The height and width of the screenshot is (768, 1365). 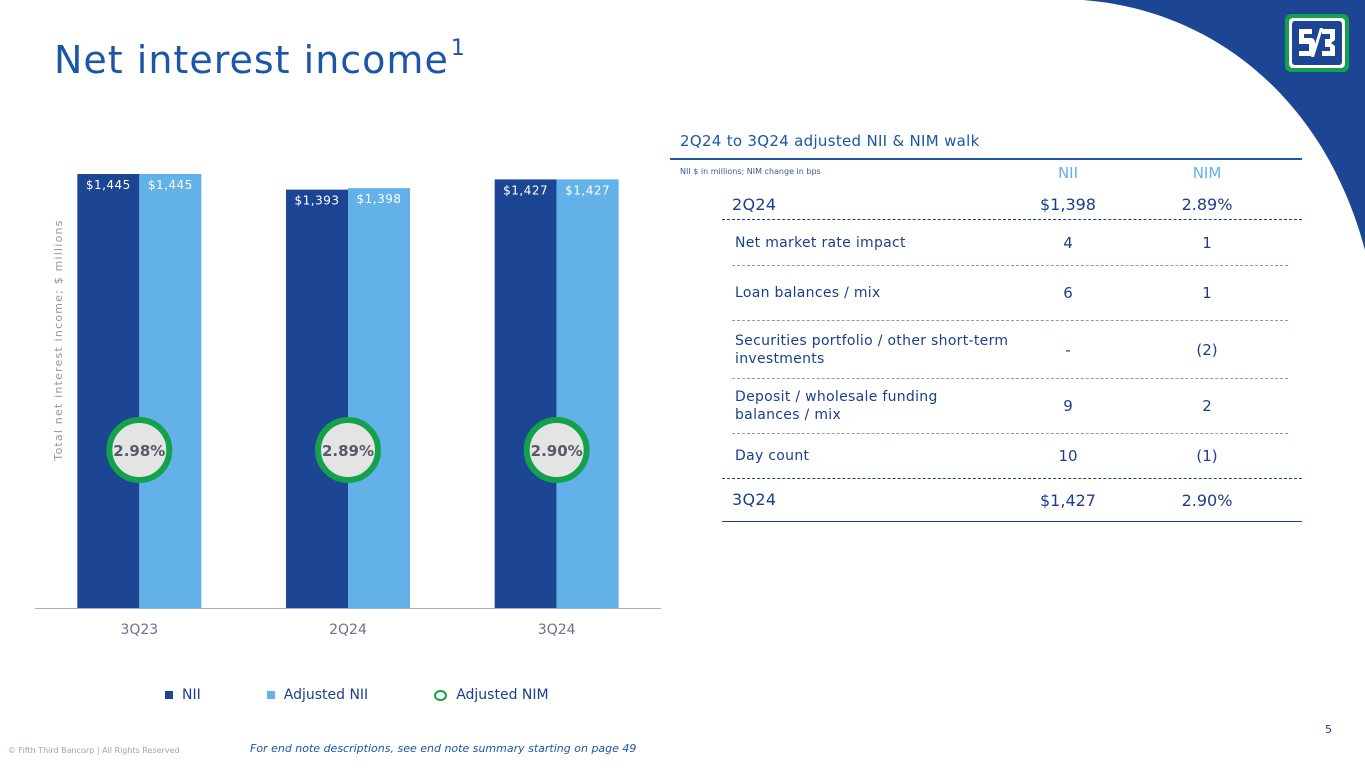 What do you see at coordinates (139, 630) in the screenshot?
I see `x-tick-label: 3Q23` at bounding box center [139, 630].